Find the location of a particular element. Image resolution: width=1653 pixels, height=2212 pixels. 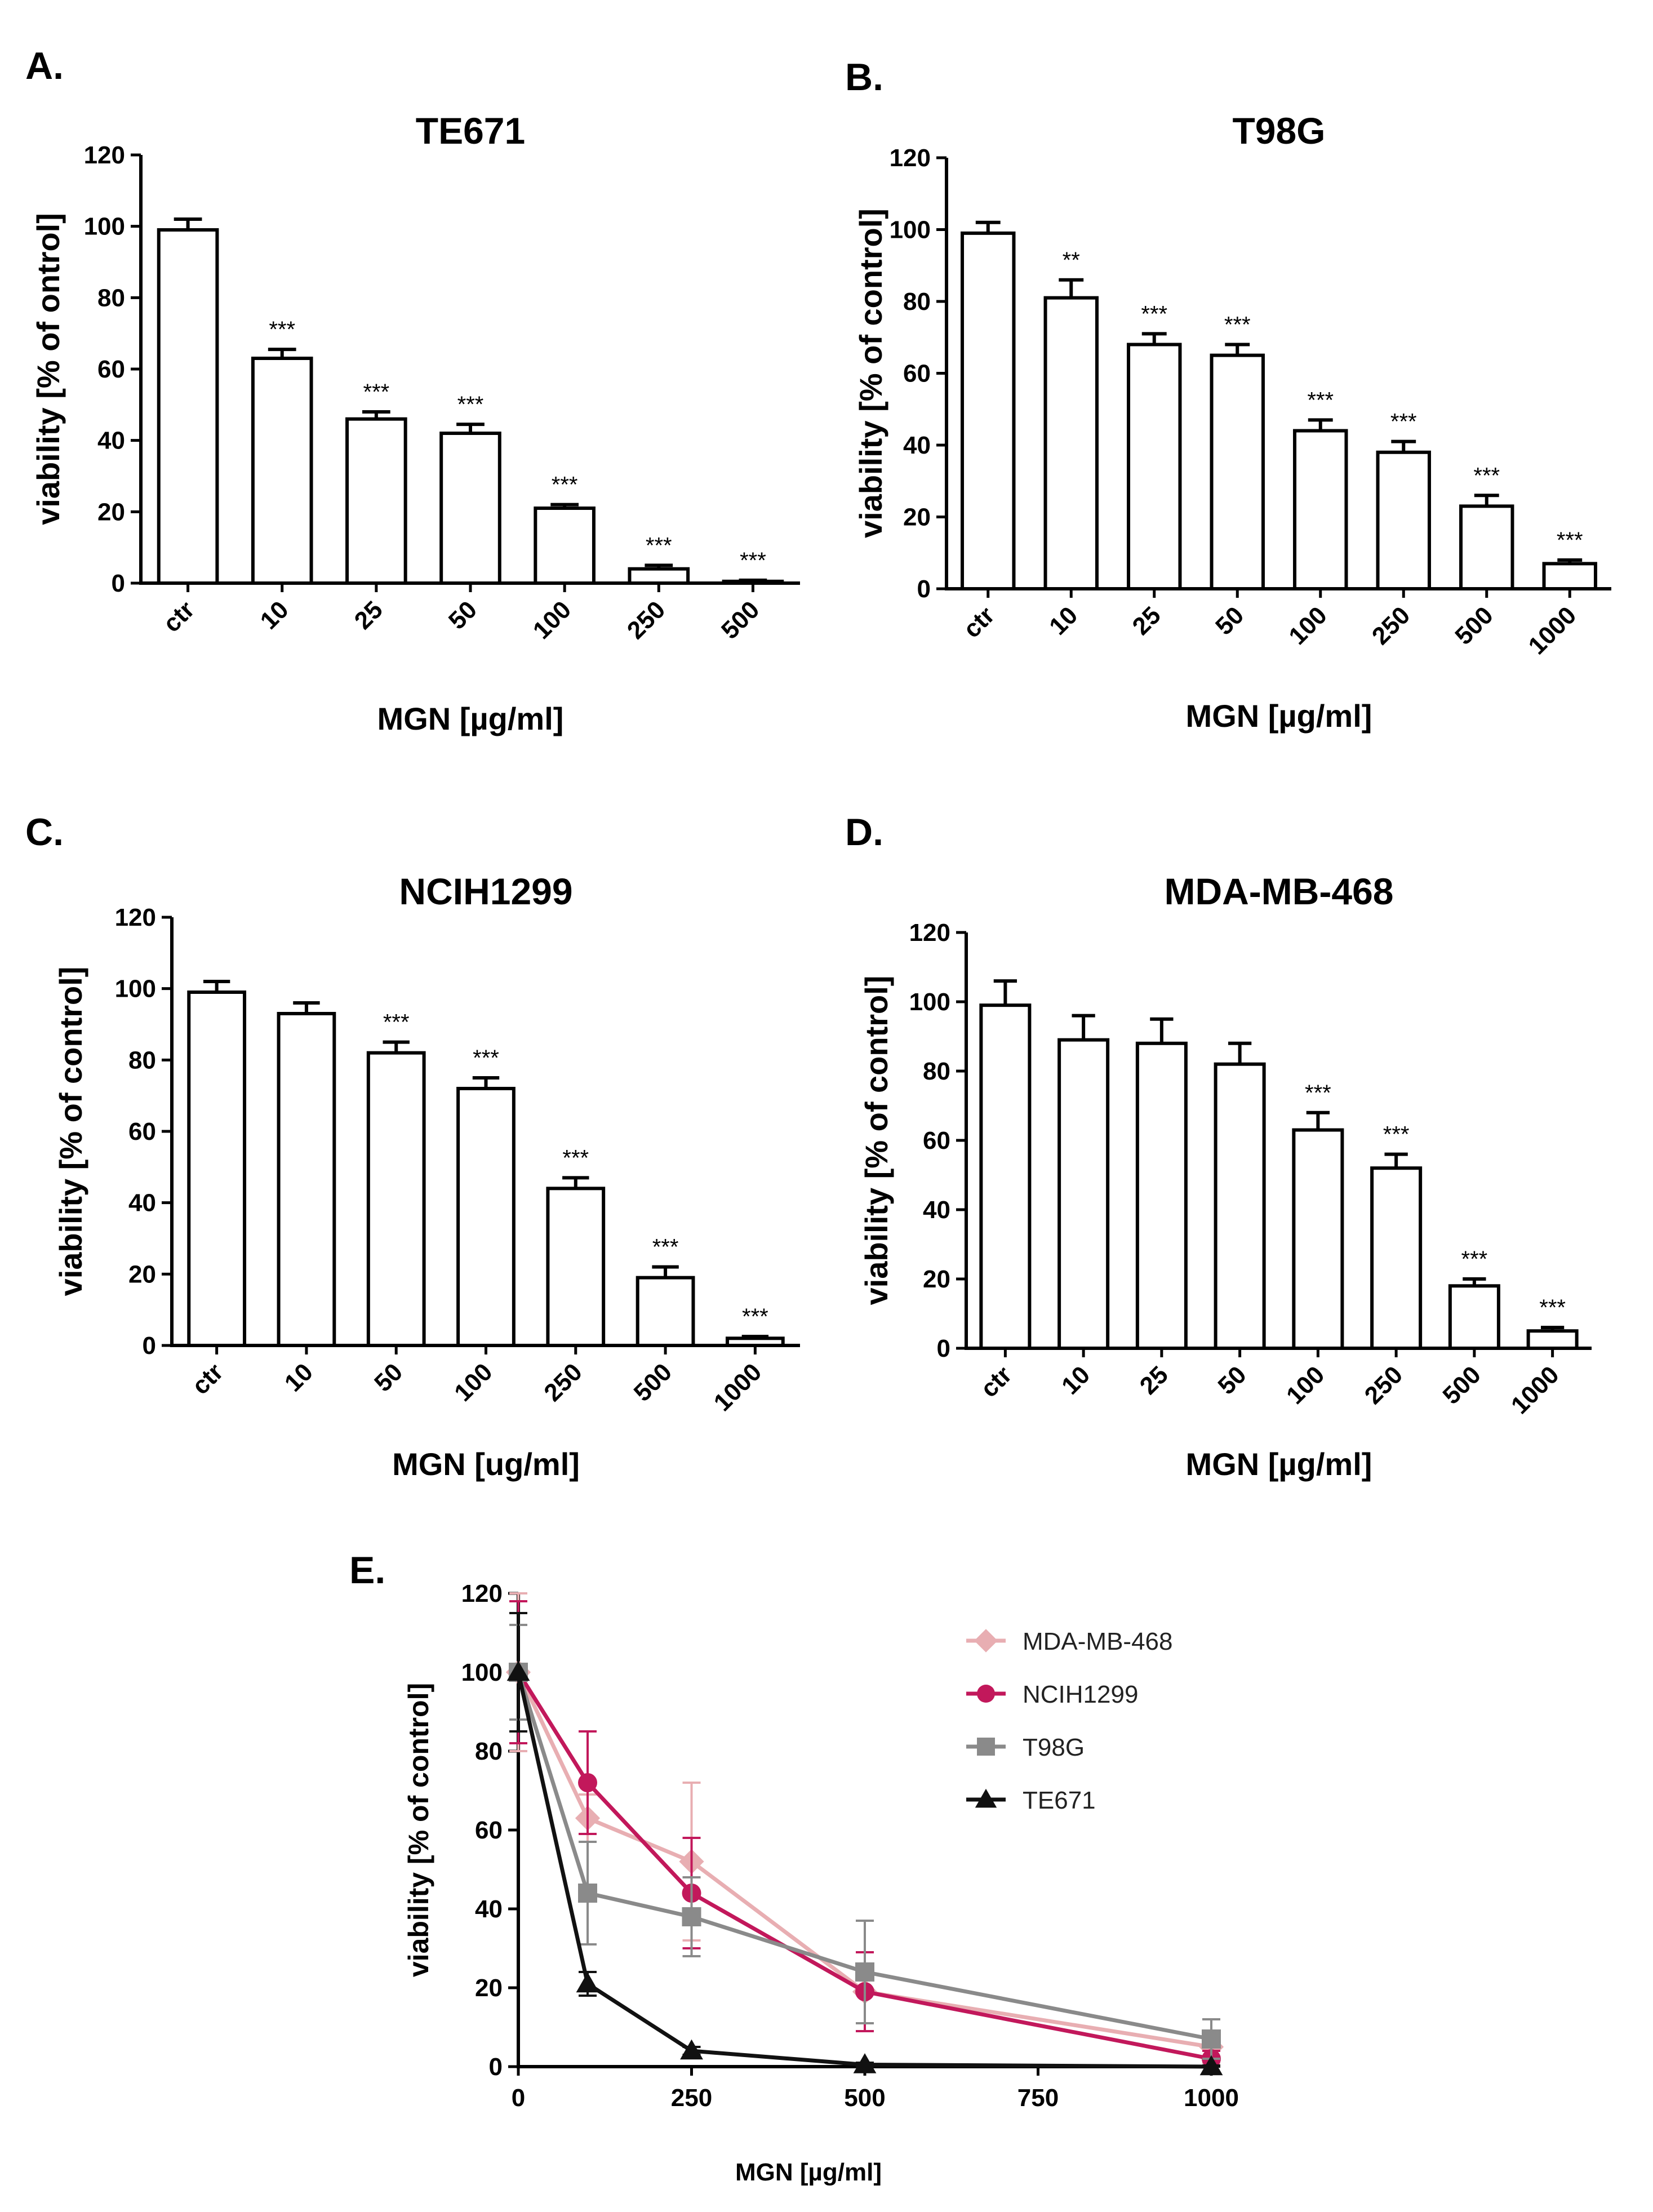

x-tick-label: 0 is located at coordinates (518, 2098).